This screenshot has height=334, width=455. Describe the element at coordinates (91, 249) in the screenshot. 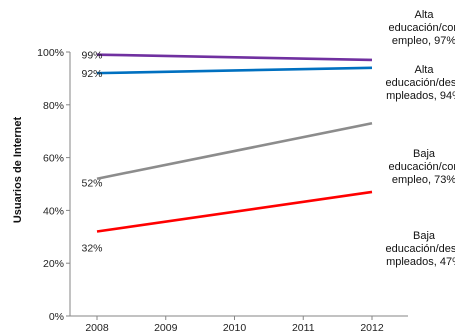

I see `start-value-label: 32%` at that location.